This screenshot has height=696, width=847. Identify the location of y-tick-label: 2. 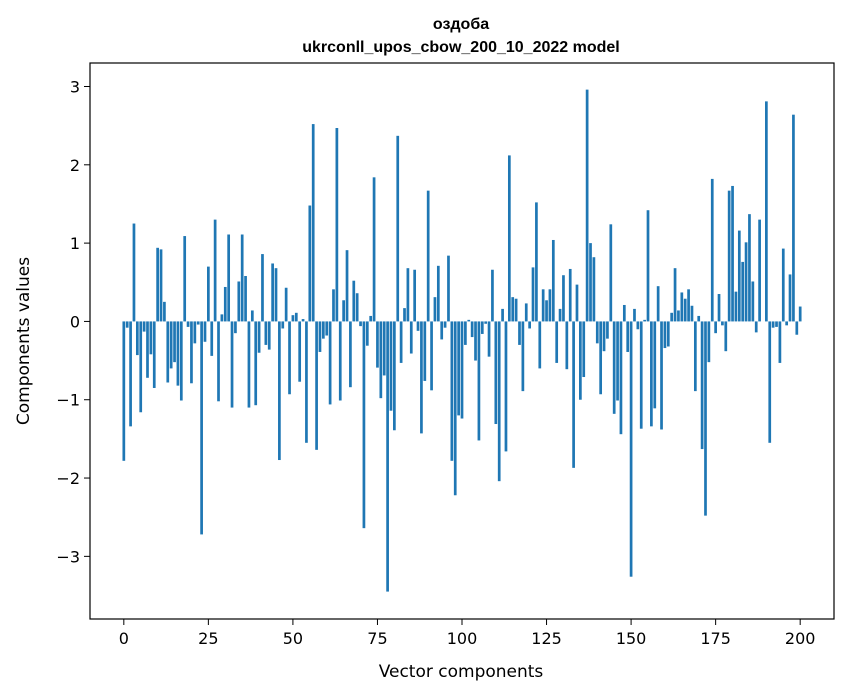
(75, 165).